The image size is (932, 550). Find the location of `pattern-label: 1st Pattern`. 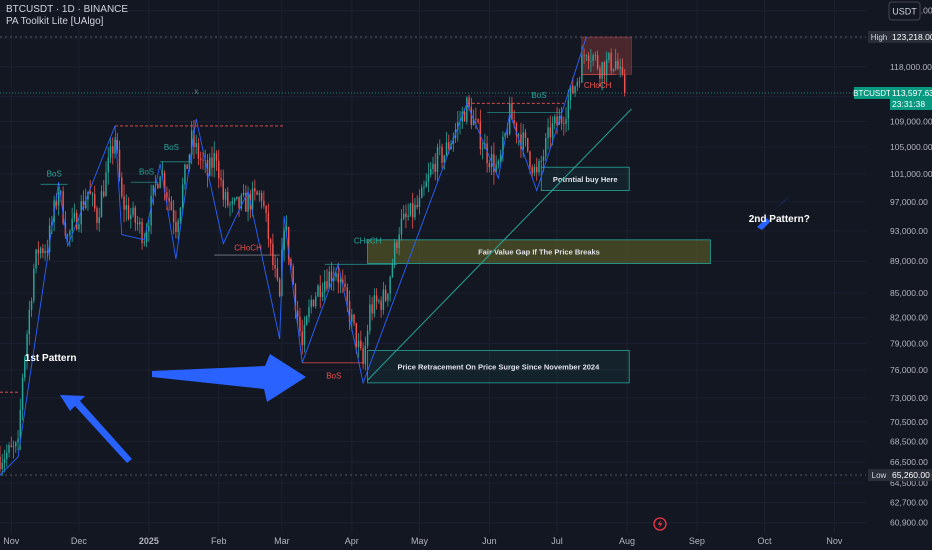

pattern-label: 1st Pattern is located at coordinates (51, 358).